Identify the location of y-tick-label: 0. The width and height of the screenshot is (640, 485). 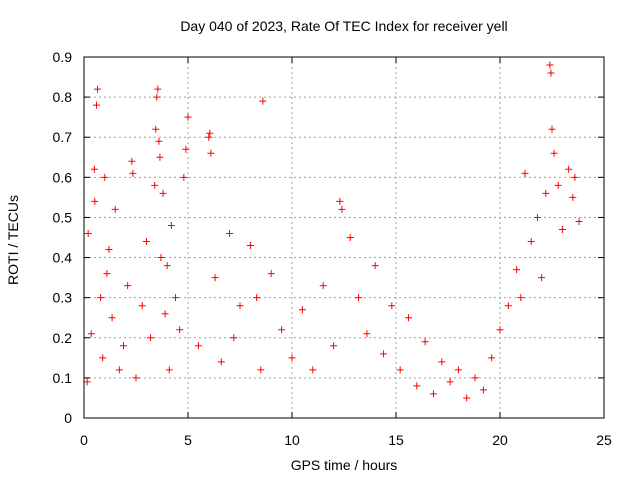
(68, 418).